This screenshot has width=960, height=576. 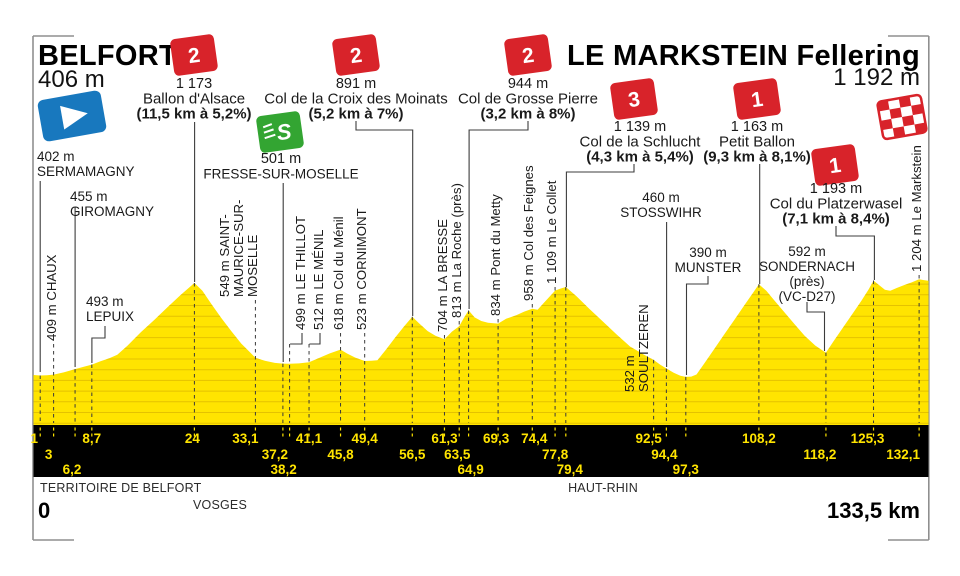 I want to click on svg-text: 1 163 m, so click(x=757, y=127).